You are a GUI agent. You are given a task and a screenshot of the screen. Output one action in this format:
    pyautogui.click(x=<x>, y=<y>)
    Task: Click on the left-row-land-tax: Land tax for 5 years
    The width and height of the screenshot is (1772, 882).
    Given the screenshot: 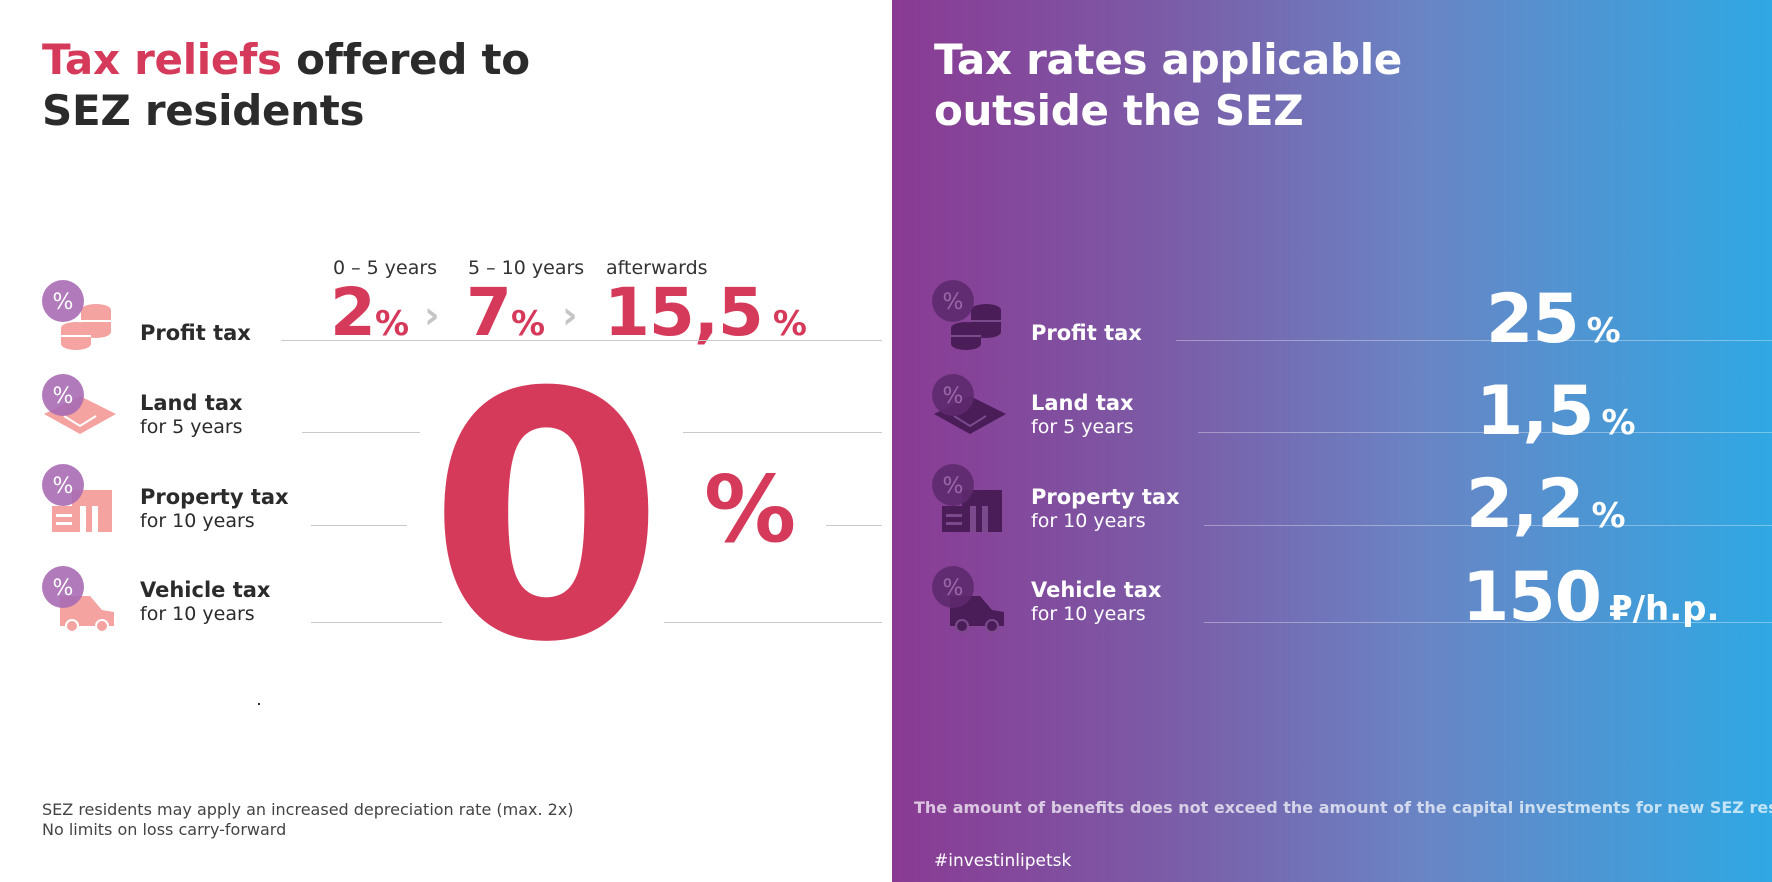 What is the action you would take?
    pyautogui.click(x=191, y=414)
    